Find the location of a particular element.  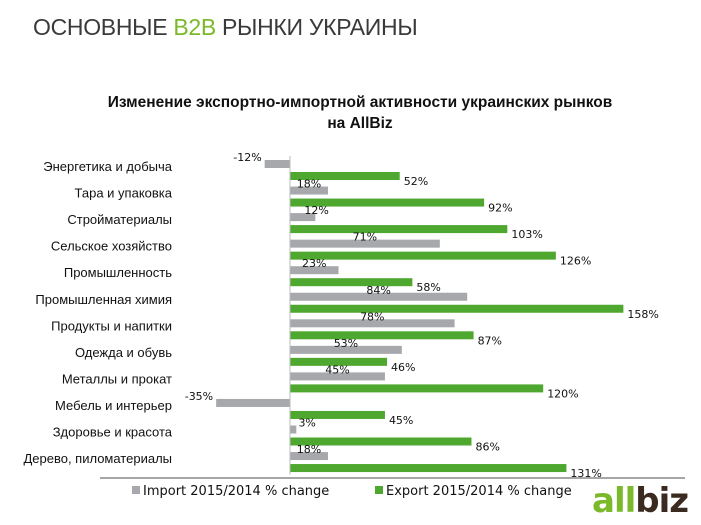

import-value-label: 45% is located at coordinates (337, 369).